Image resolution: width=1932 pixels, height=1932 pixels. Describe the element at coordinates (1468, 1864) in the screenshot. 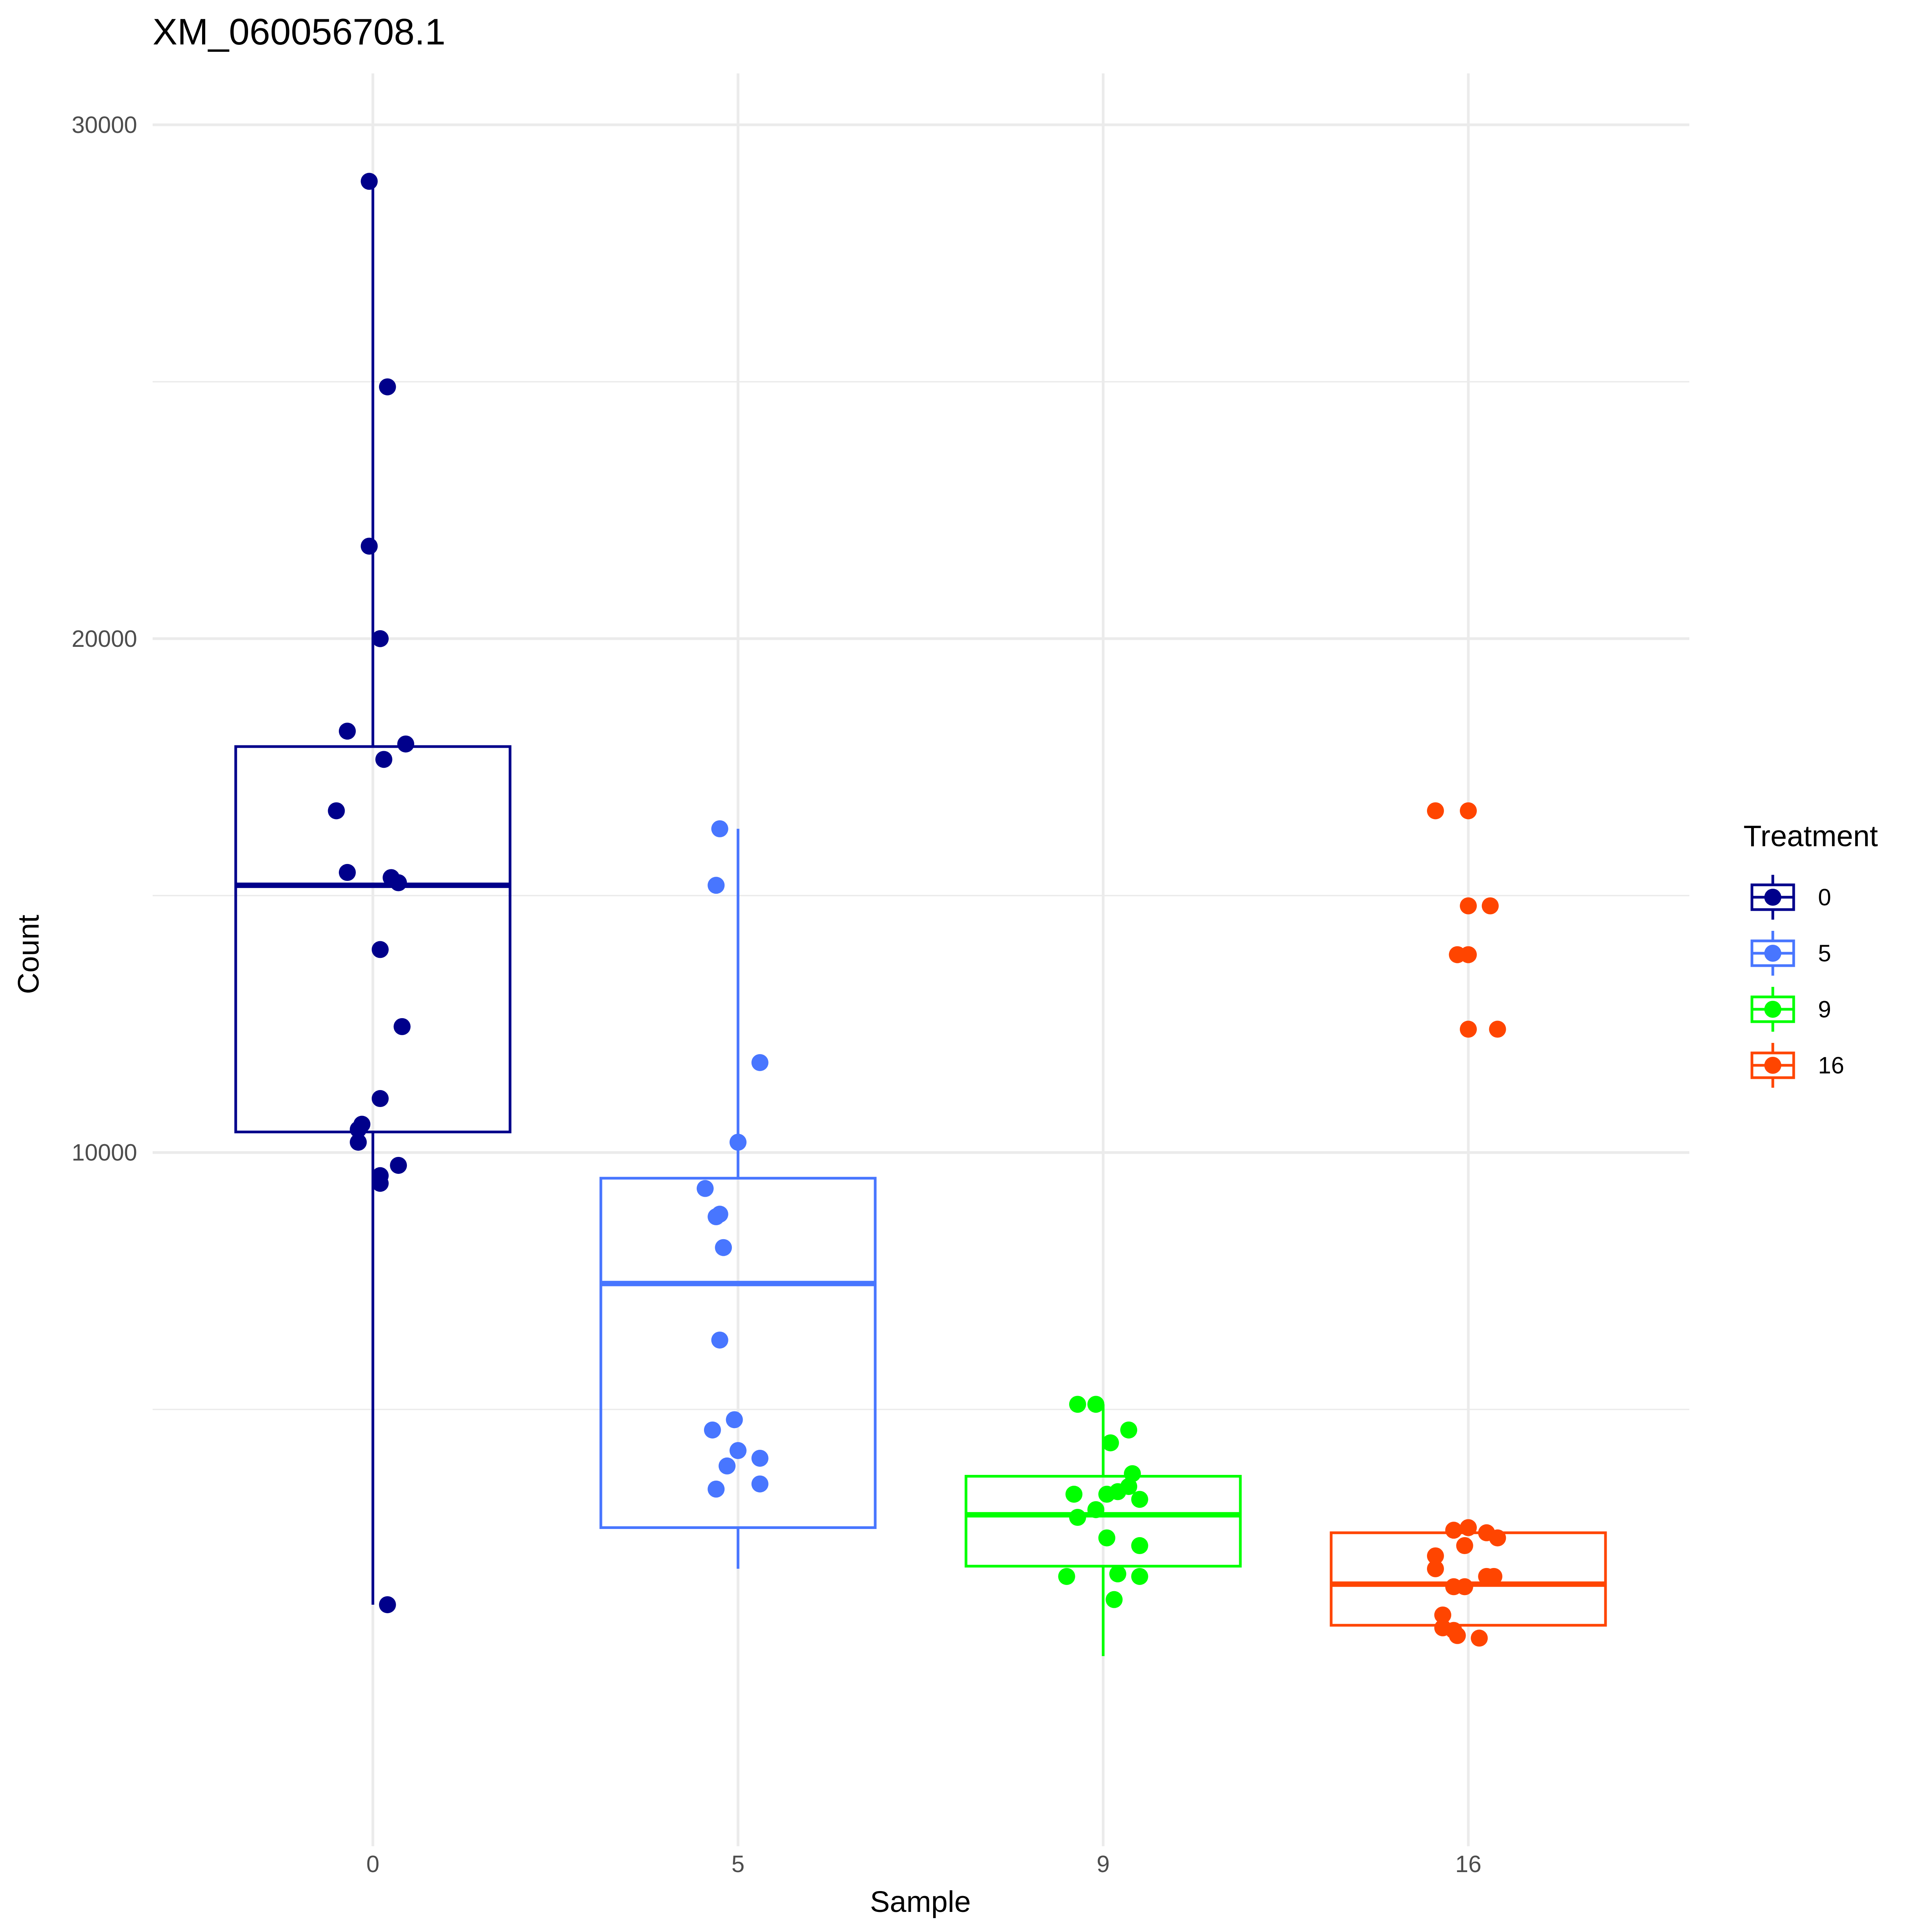

I see `x-tick-label: 16` at that location.